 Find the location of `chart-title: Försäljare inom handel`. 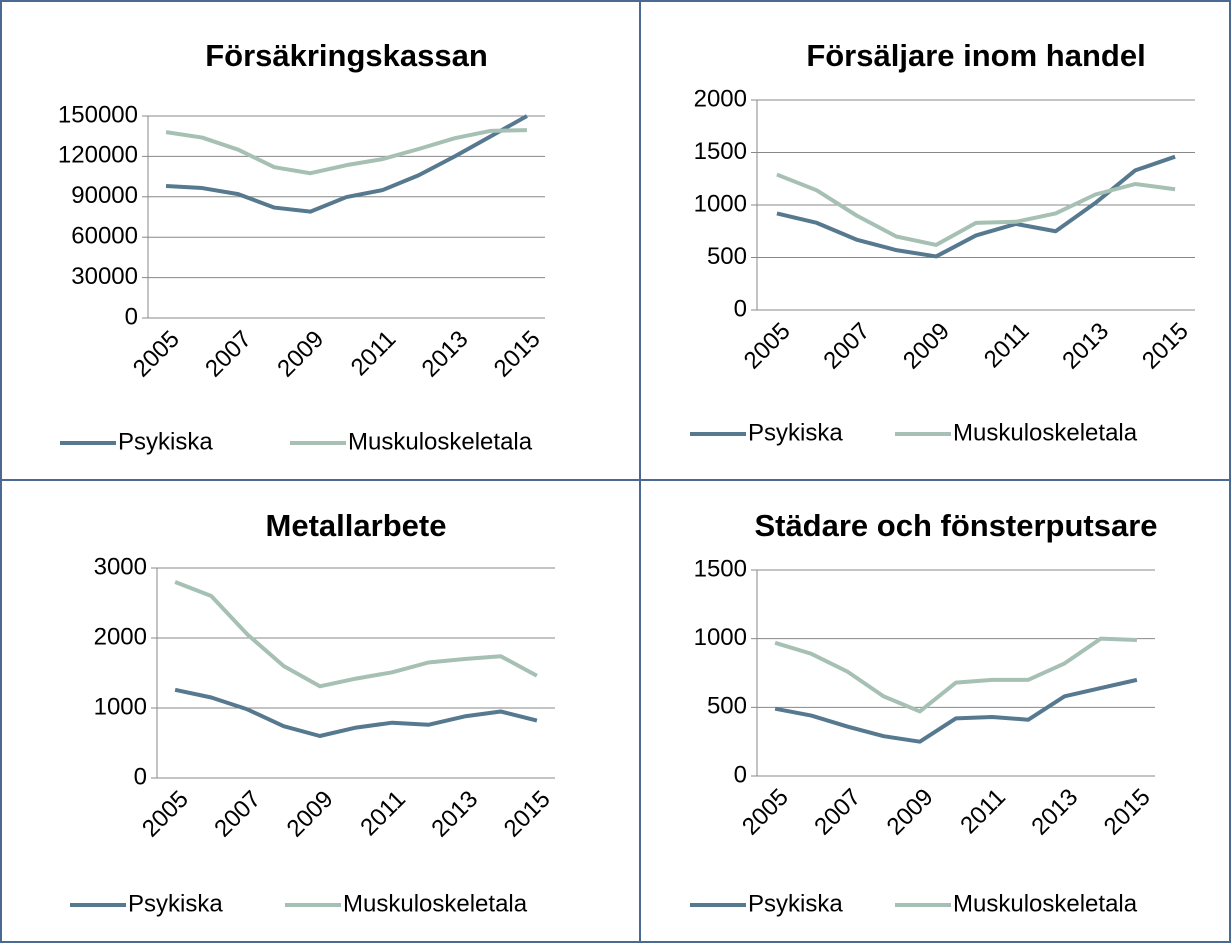

chart-title: Försäljare inom handel is located at coordinates (975, 55).